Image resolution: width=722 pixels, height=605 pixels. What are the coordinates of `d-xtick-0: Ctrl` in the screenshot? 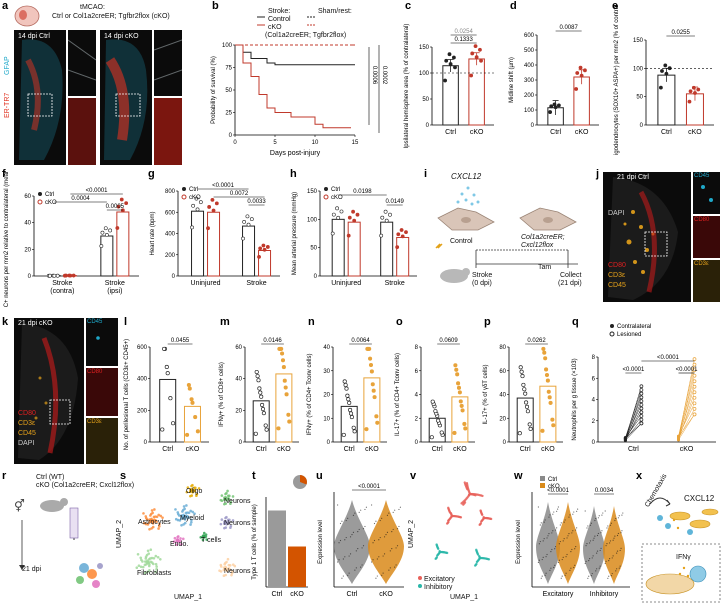 It's located at (555, 132).